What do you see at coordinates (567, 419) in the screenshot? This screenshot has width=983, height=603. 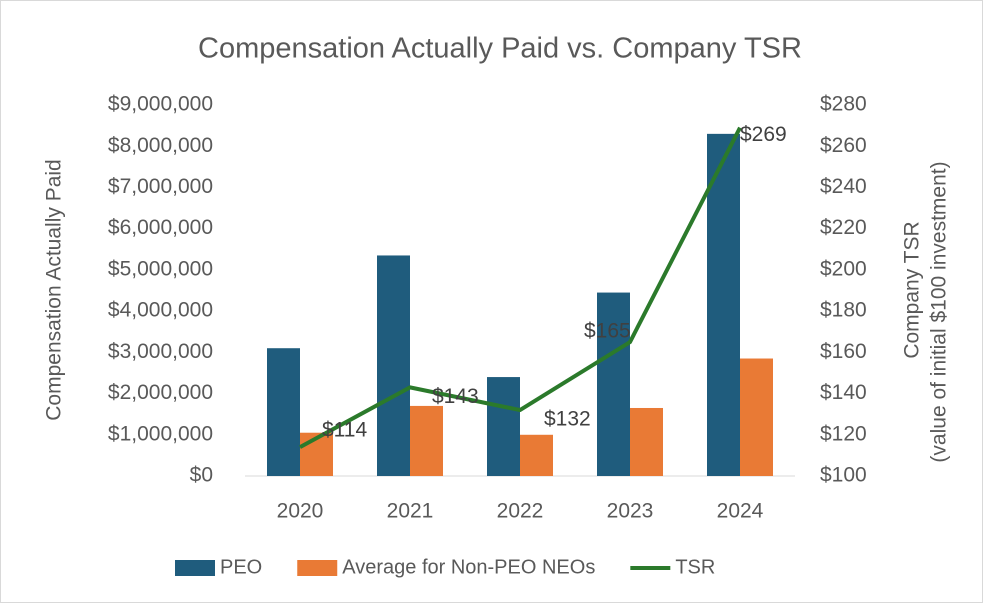 I see `data-label: $132` at bounding box center [567, 419].